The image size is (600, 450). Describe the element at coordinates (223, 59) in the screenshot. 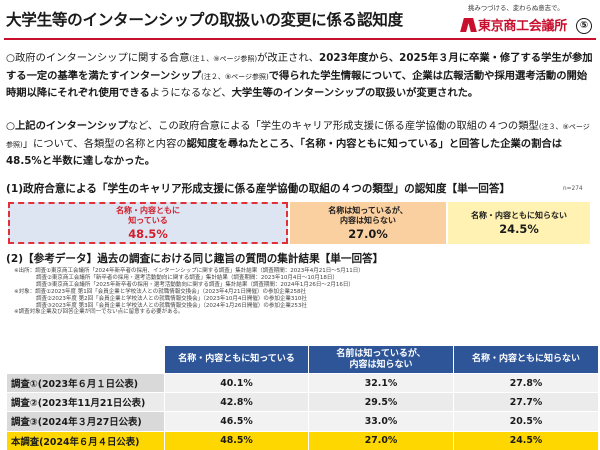

I see `intro1-note-1: (注１、⑨ページ参照)` at that location.